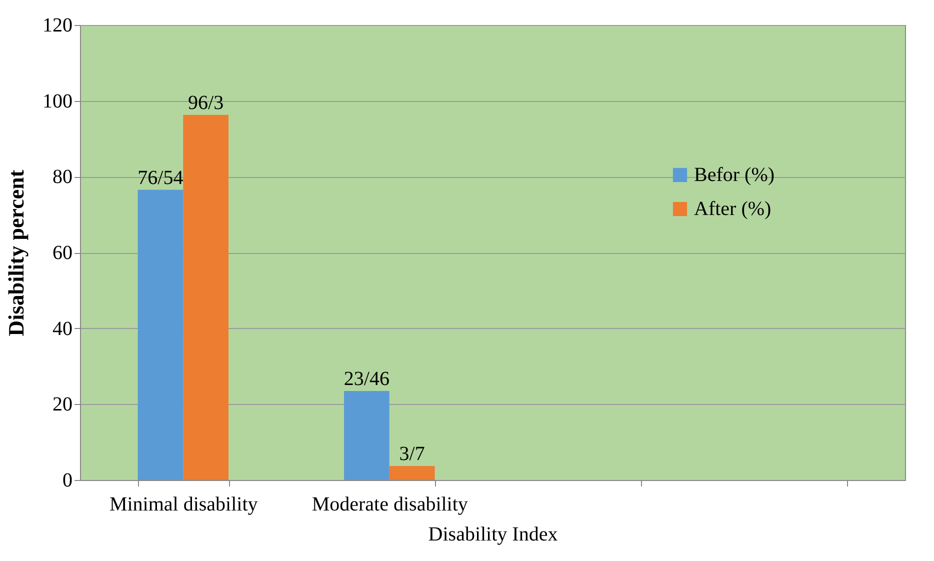  I want to click on y-tick-label: 80, so click(62, 177).